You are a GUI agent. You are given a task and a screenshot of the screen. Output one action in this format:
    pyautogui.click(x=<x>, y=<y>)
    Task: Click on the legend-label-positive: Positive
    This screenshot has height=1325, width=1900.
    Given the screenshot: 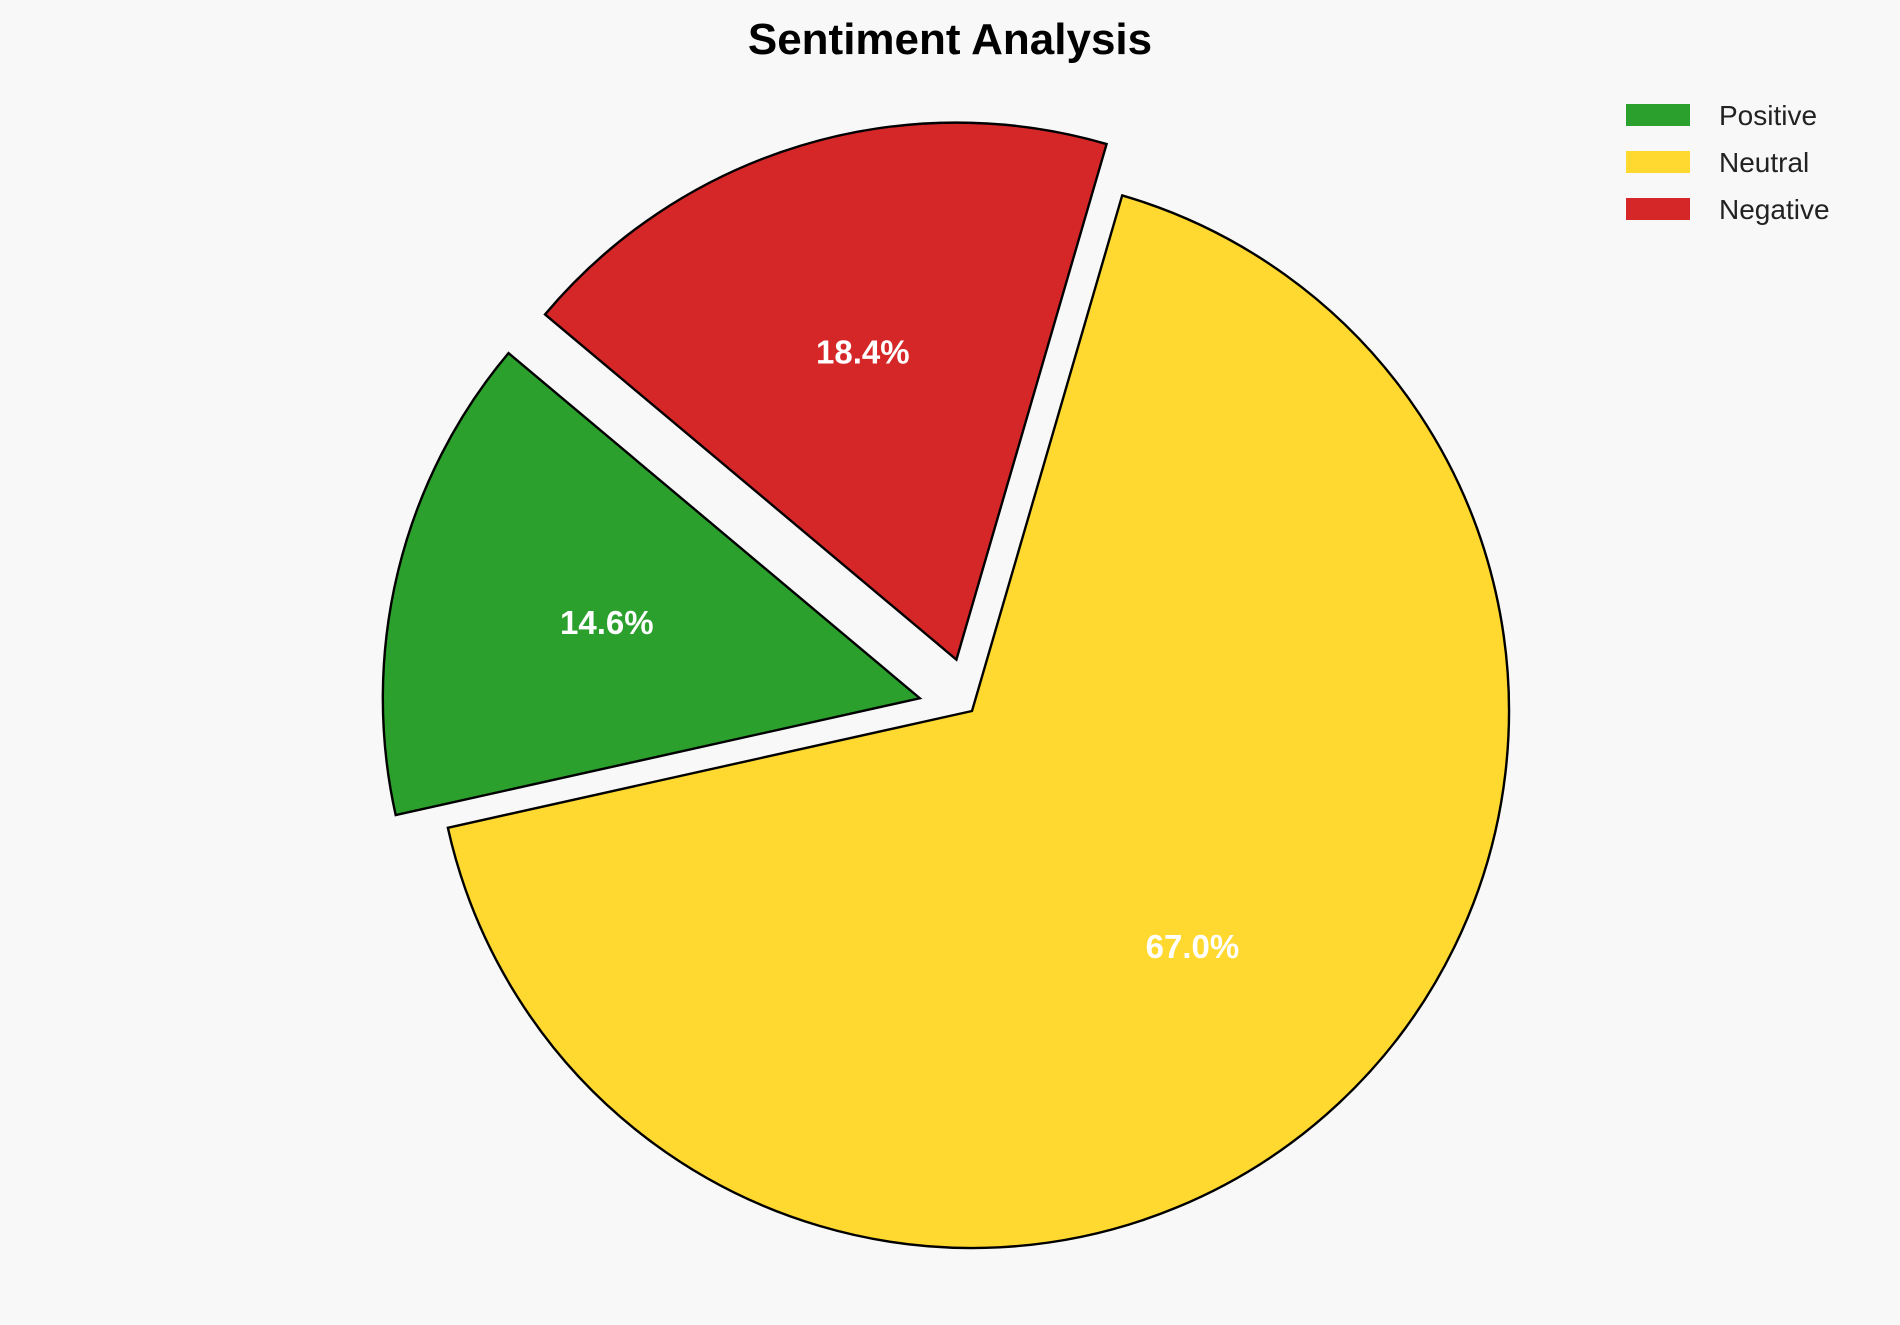 What is the action you would take?
    pyautogui.click(x=1768, y=115)
    